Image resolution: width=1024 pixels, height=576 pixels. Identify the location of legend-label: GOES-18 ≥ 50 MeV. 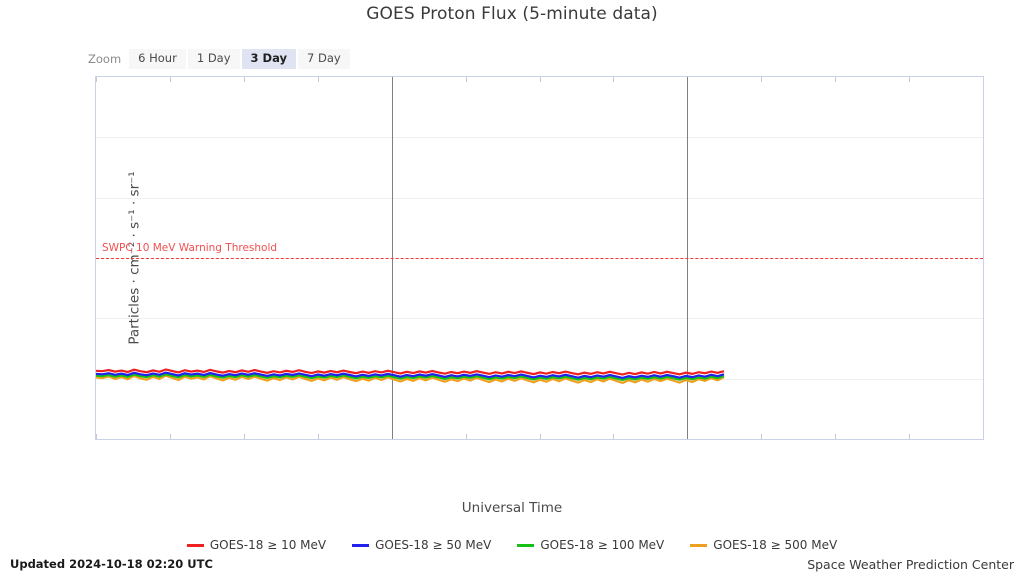
(433, 545).